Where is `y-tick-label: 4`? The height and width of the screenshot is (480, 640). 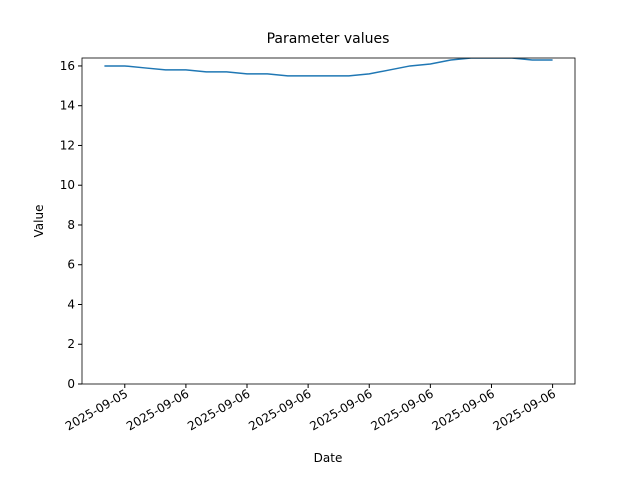
y-tick-label: 4 is located at coordinates (71, 304).